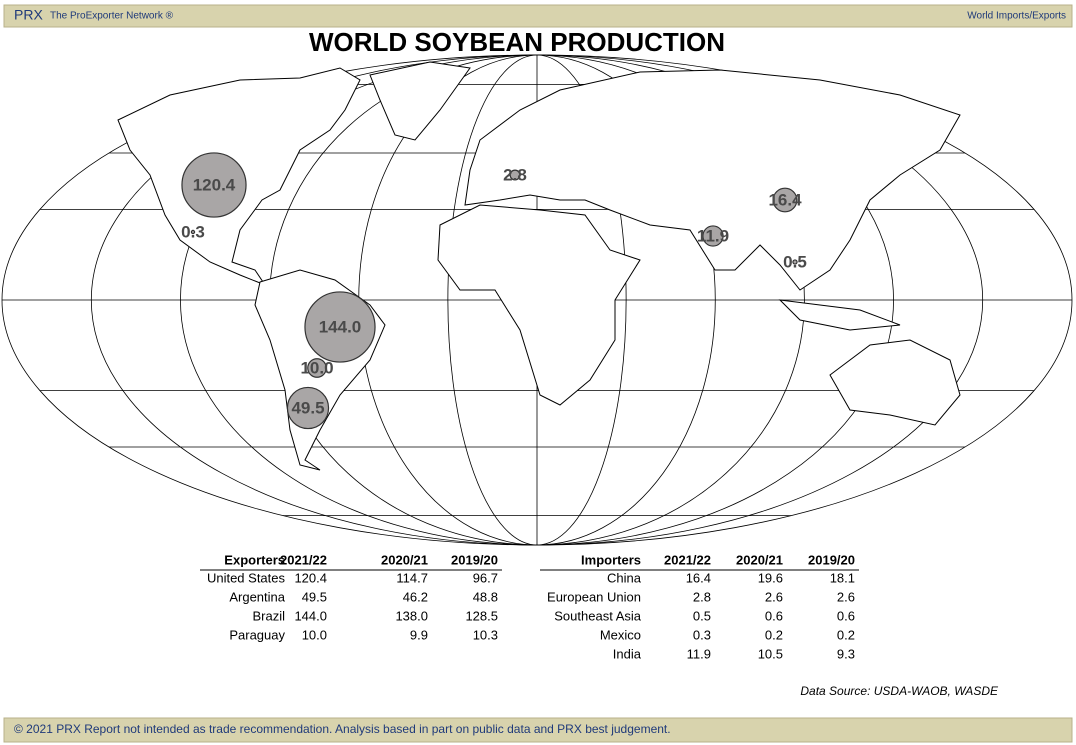  Describe the element at coordinates (257, 596) in the screenshot. I see `table-cell: Argentina` at that location.